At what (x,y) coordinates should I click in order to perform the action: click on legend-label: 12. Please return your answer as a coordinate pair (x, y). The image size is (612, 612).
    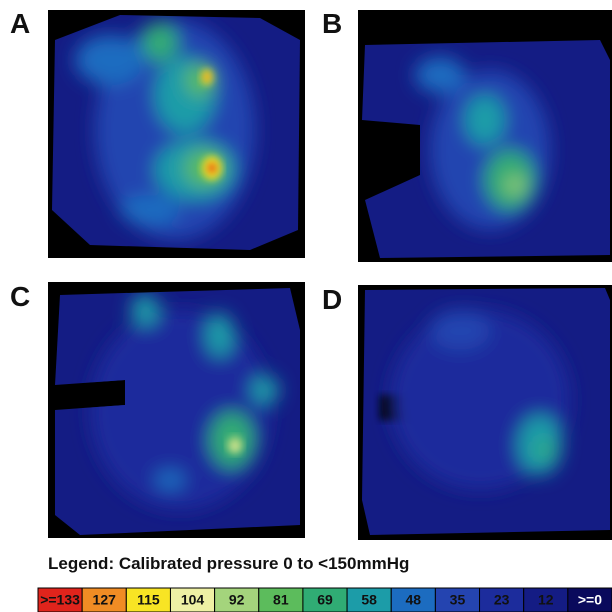
    Looking at the image, I should click on (546, 600).